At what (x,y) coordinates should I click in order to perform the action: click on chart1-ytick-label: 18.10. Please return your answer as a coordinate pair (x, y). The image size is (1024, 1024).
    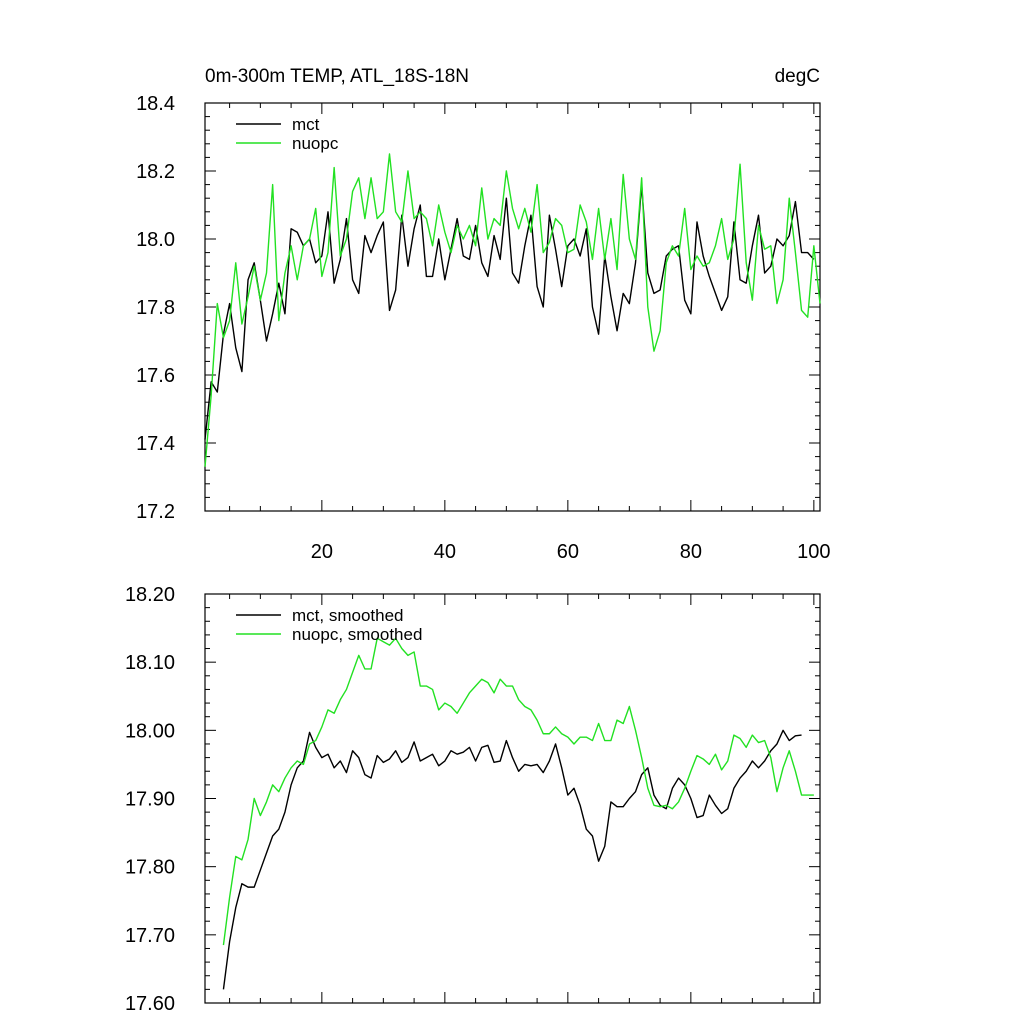
    Looking at the image, I should click on (150, 663).